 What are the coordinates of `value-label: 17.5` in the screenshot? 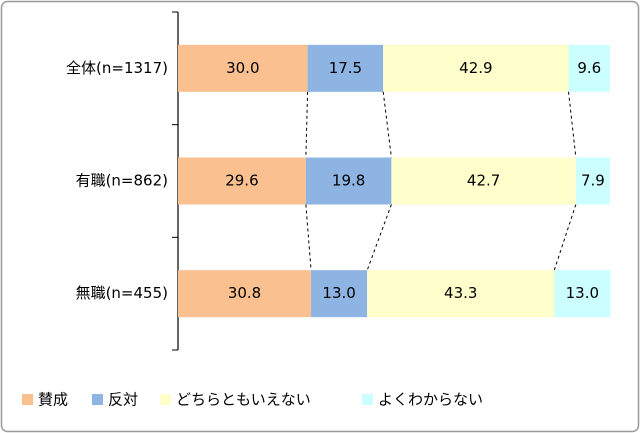 It's located at (345, 68).